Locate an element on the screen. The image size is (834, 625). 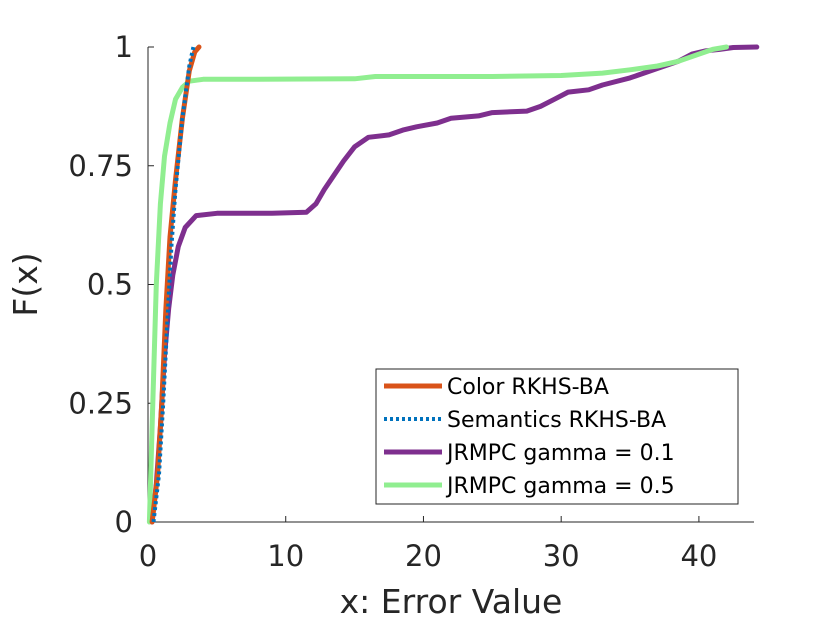
y-tick-label: 0.5 is located at coordinates (110, 285).